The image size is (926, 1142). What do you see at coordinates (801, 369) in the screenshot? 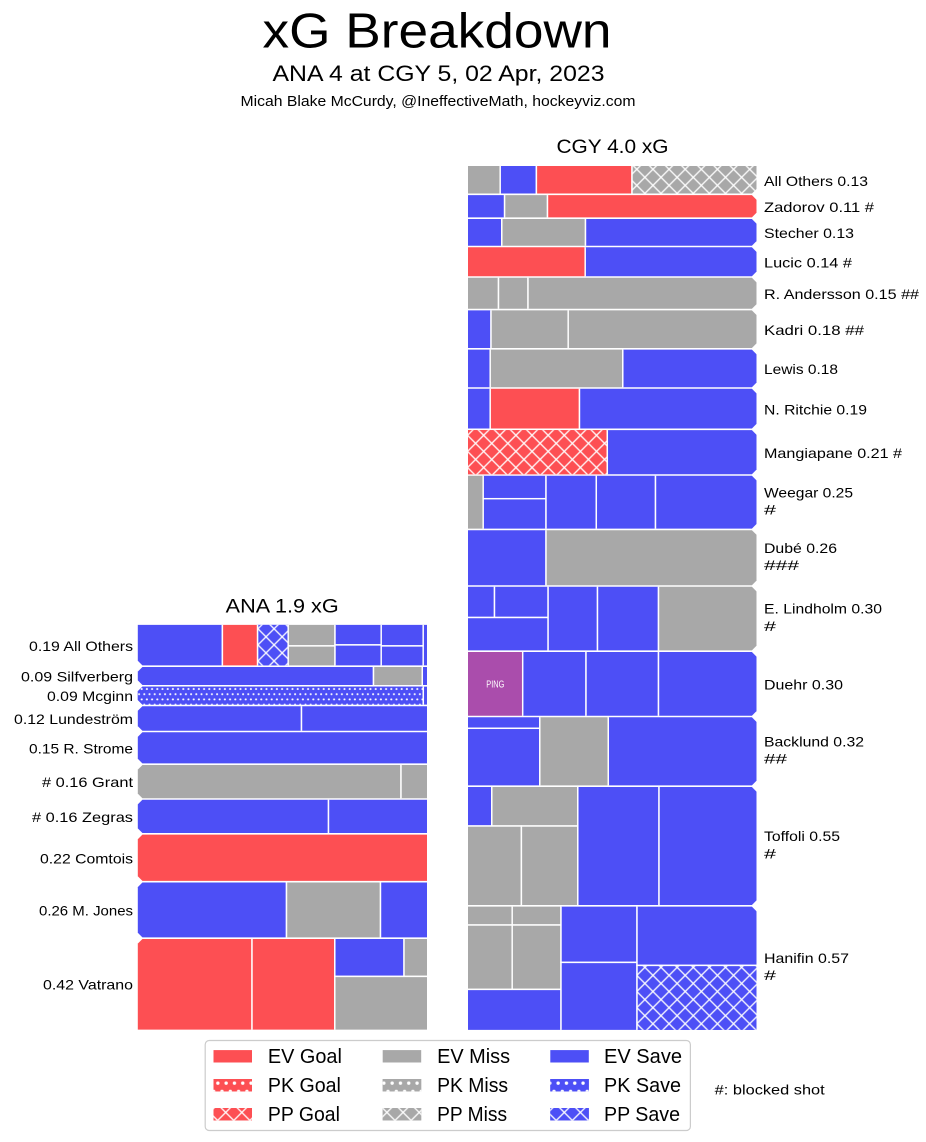
I see `svg-text: Lewis 0.18` at bounding box center [801, 369].